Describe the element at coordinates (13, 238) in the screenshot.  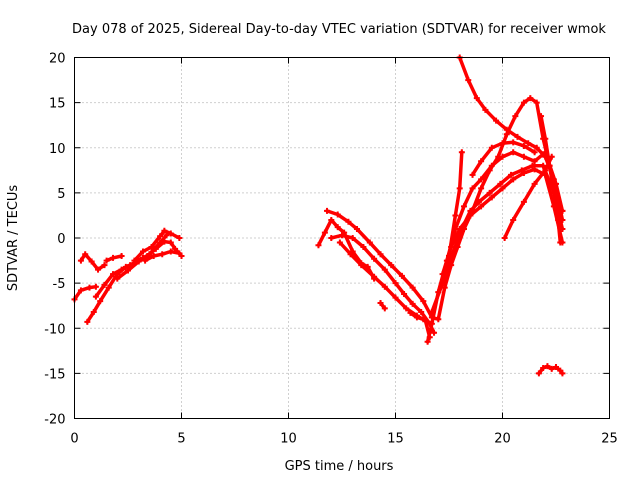
I see `y-axis-label: SDTVAR / TECUs` at that location.